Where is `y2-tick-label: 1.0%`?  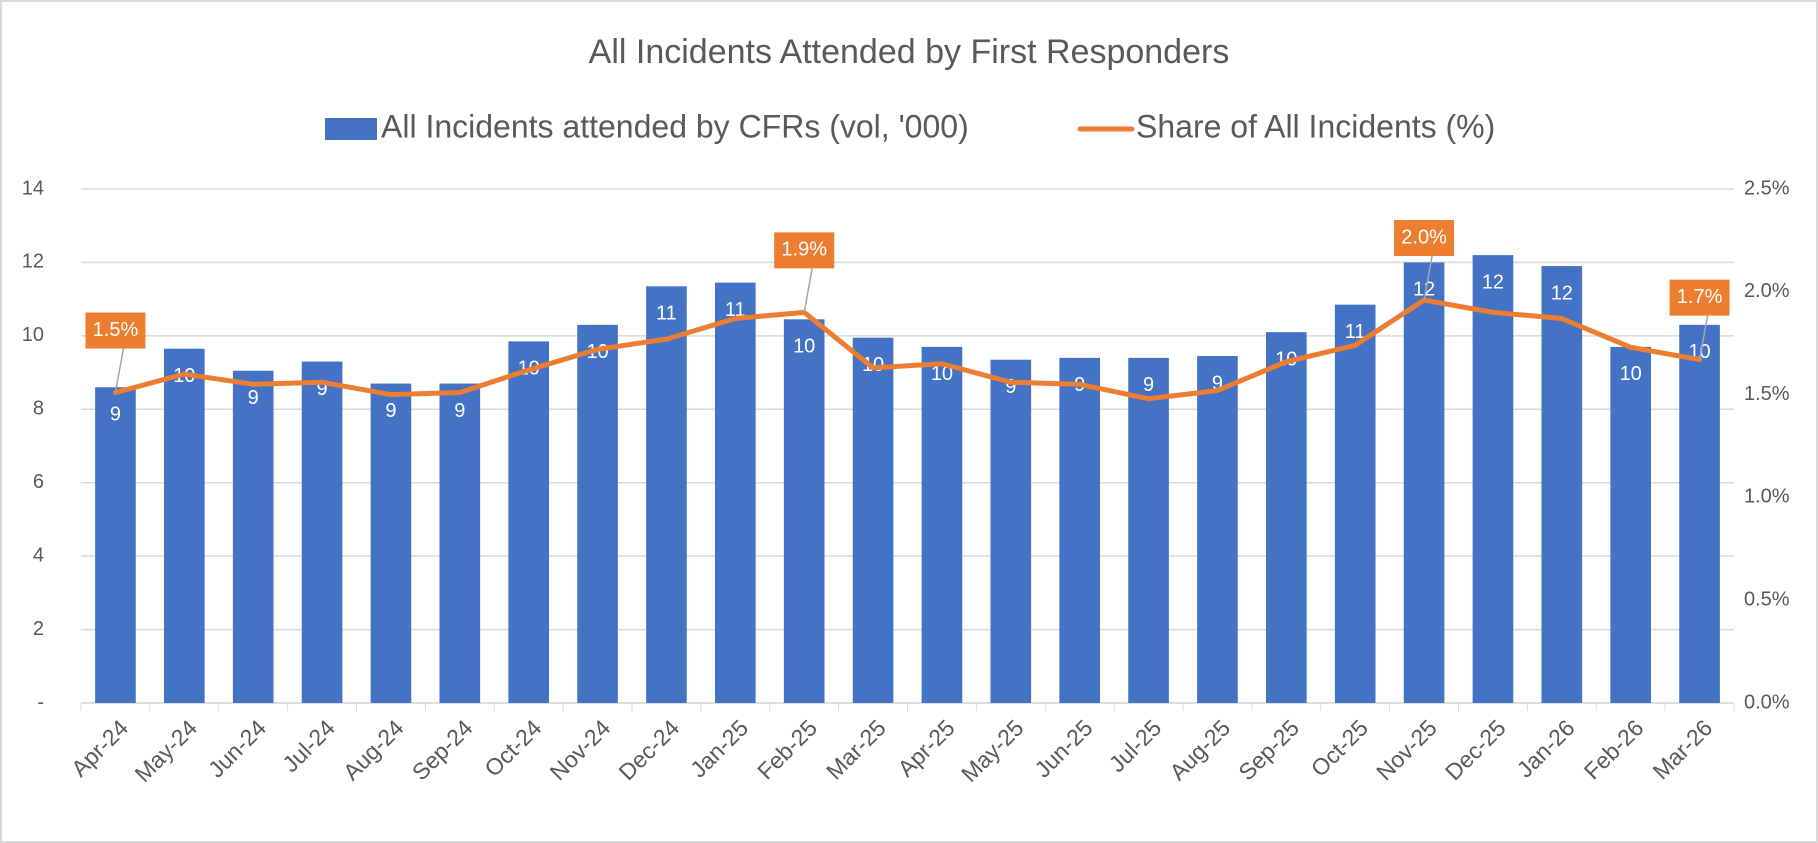 y2-tick-label: 1.0% is located at coordinates (1767, 497).